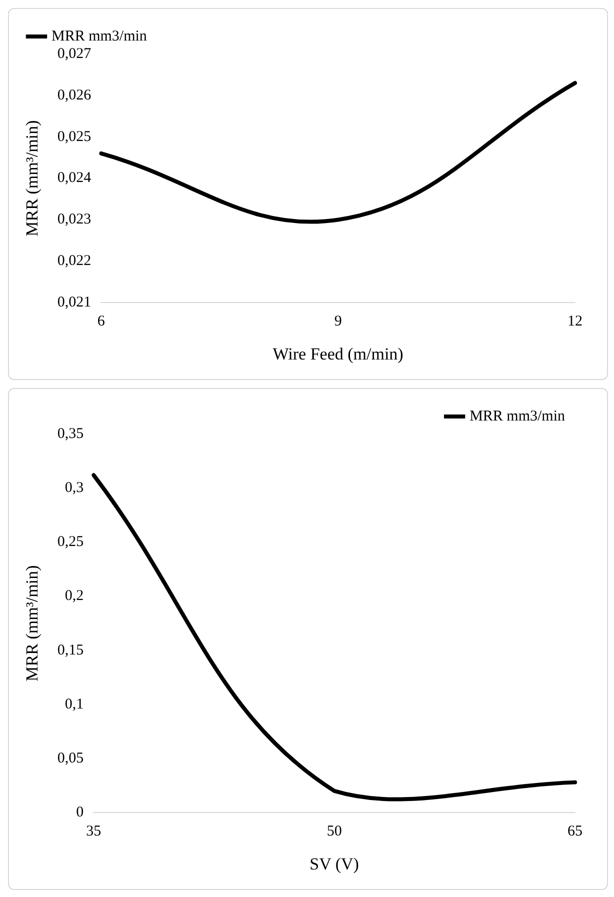 Image resolution: width=614 pixels, height=897 pixels. What do you see at coordinates (70, 434) in the screenshot?
I see `y-tick-label: 0,35` at bounding box center [70, 434].